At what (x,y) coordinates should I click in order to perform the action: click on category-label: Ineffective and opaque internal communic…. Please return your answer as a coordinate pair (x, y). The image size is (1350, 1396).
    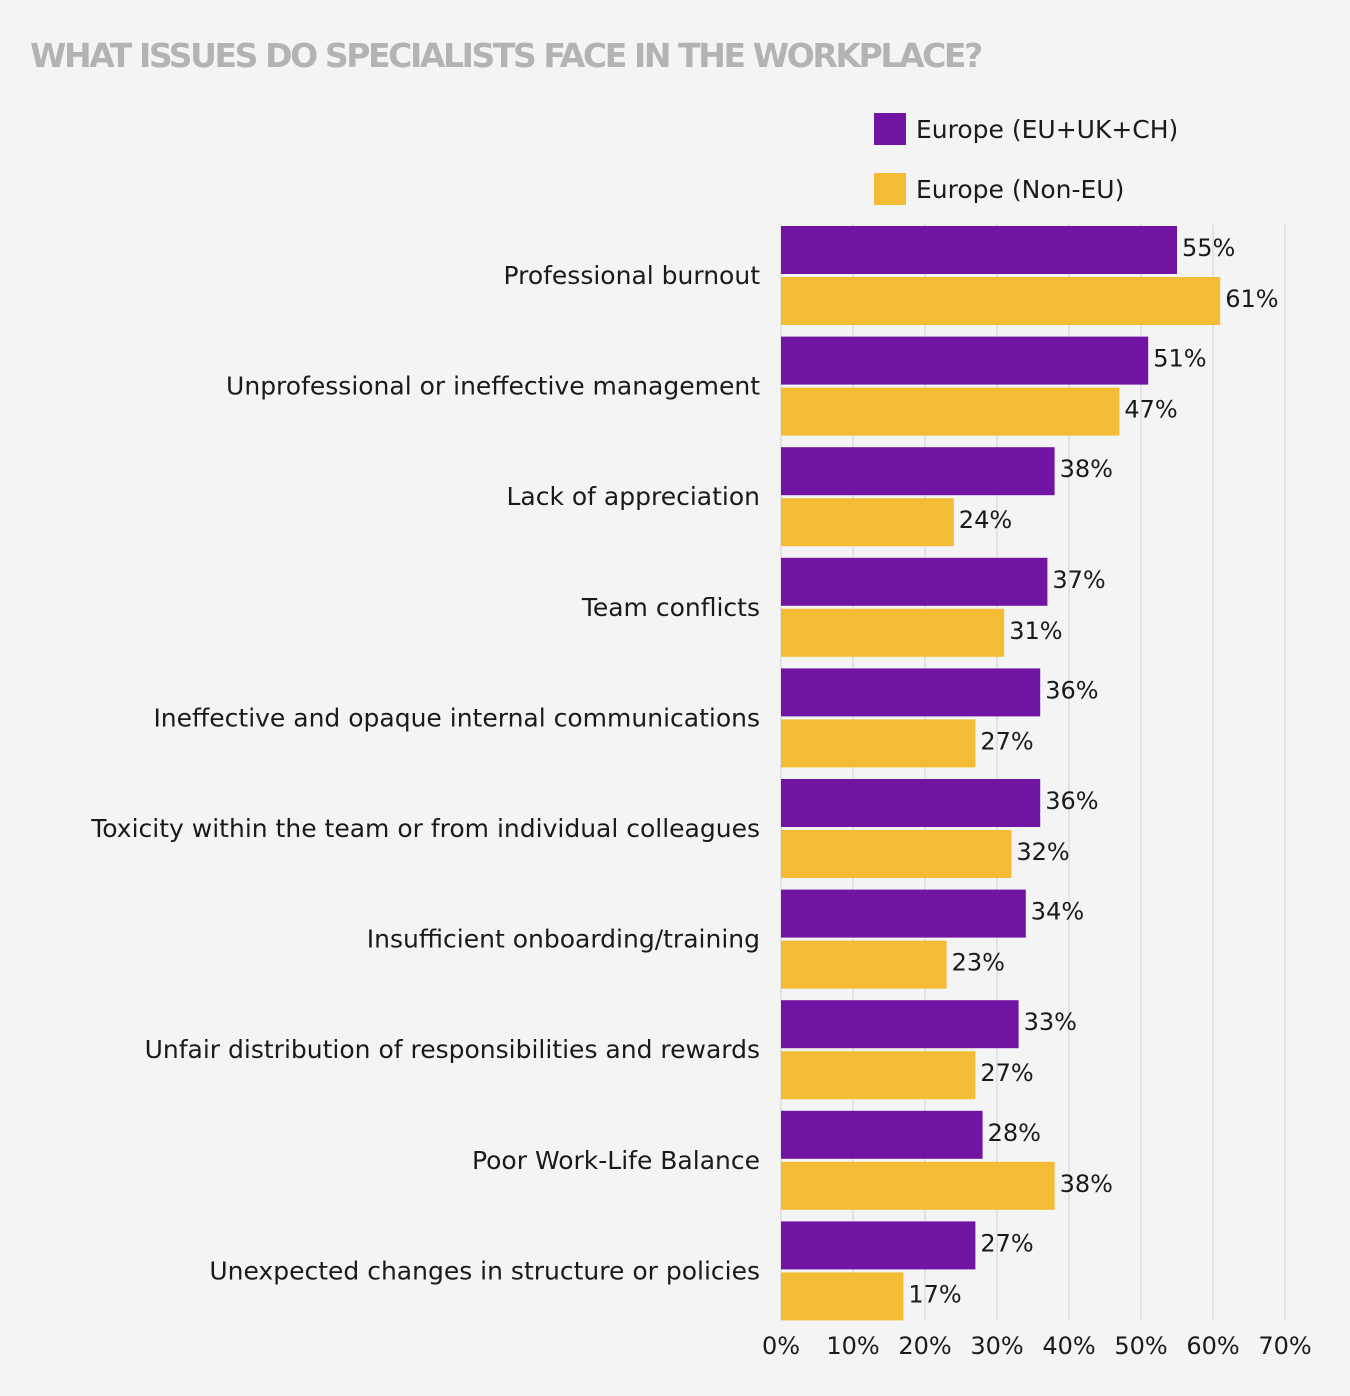
    Looking at the image, I should click on (456, 717).